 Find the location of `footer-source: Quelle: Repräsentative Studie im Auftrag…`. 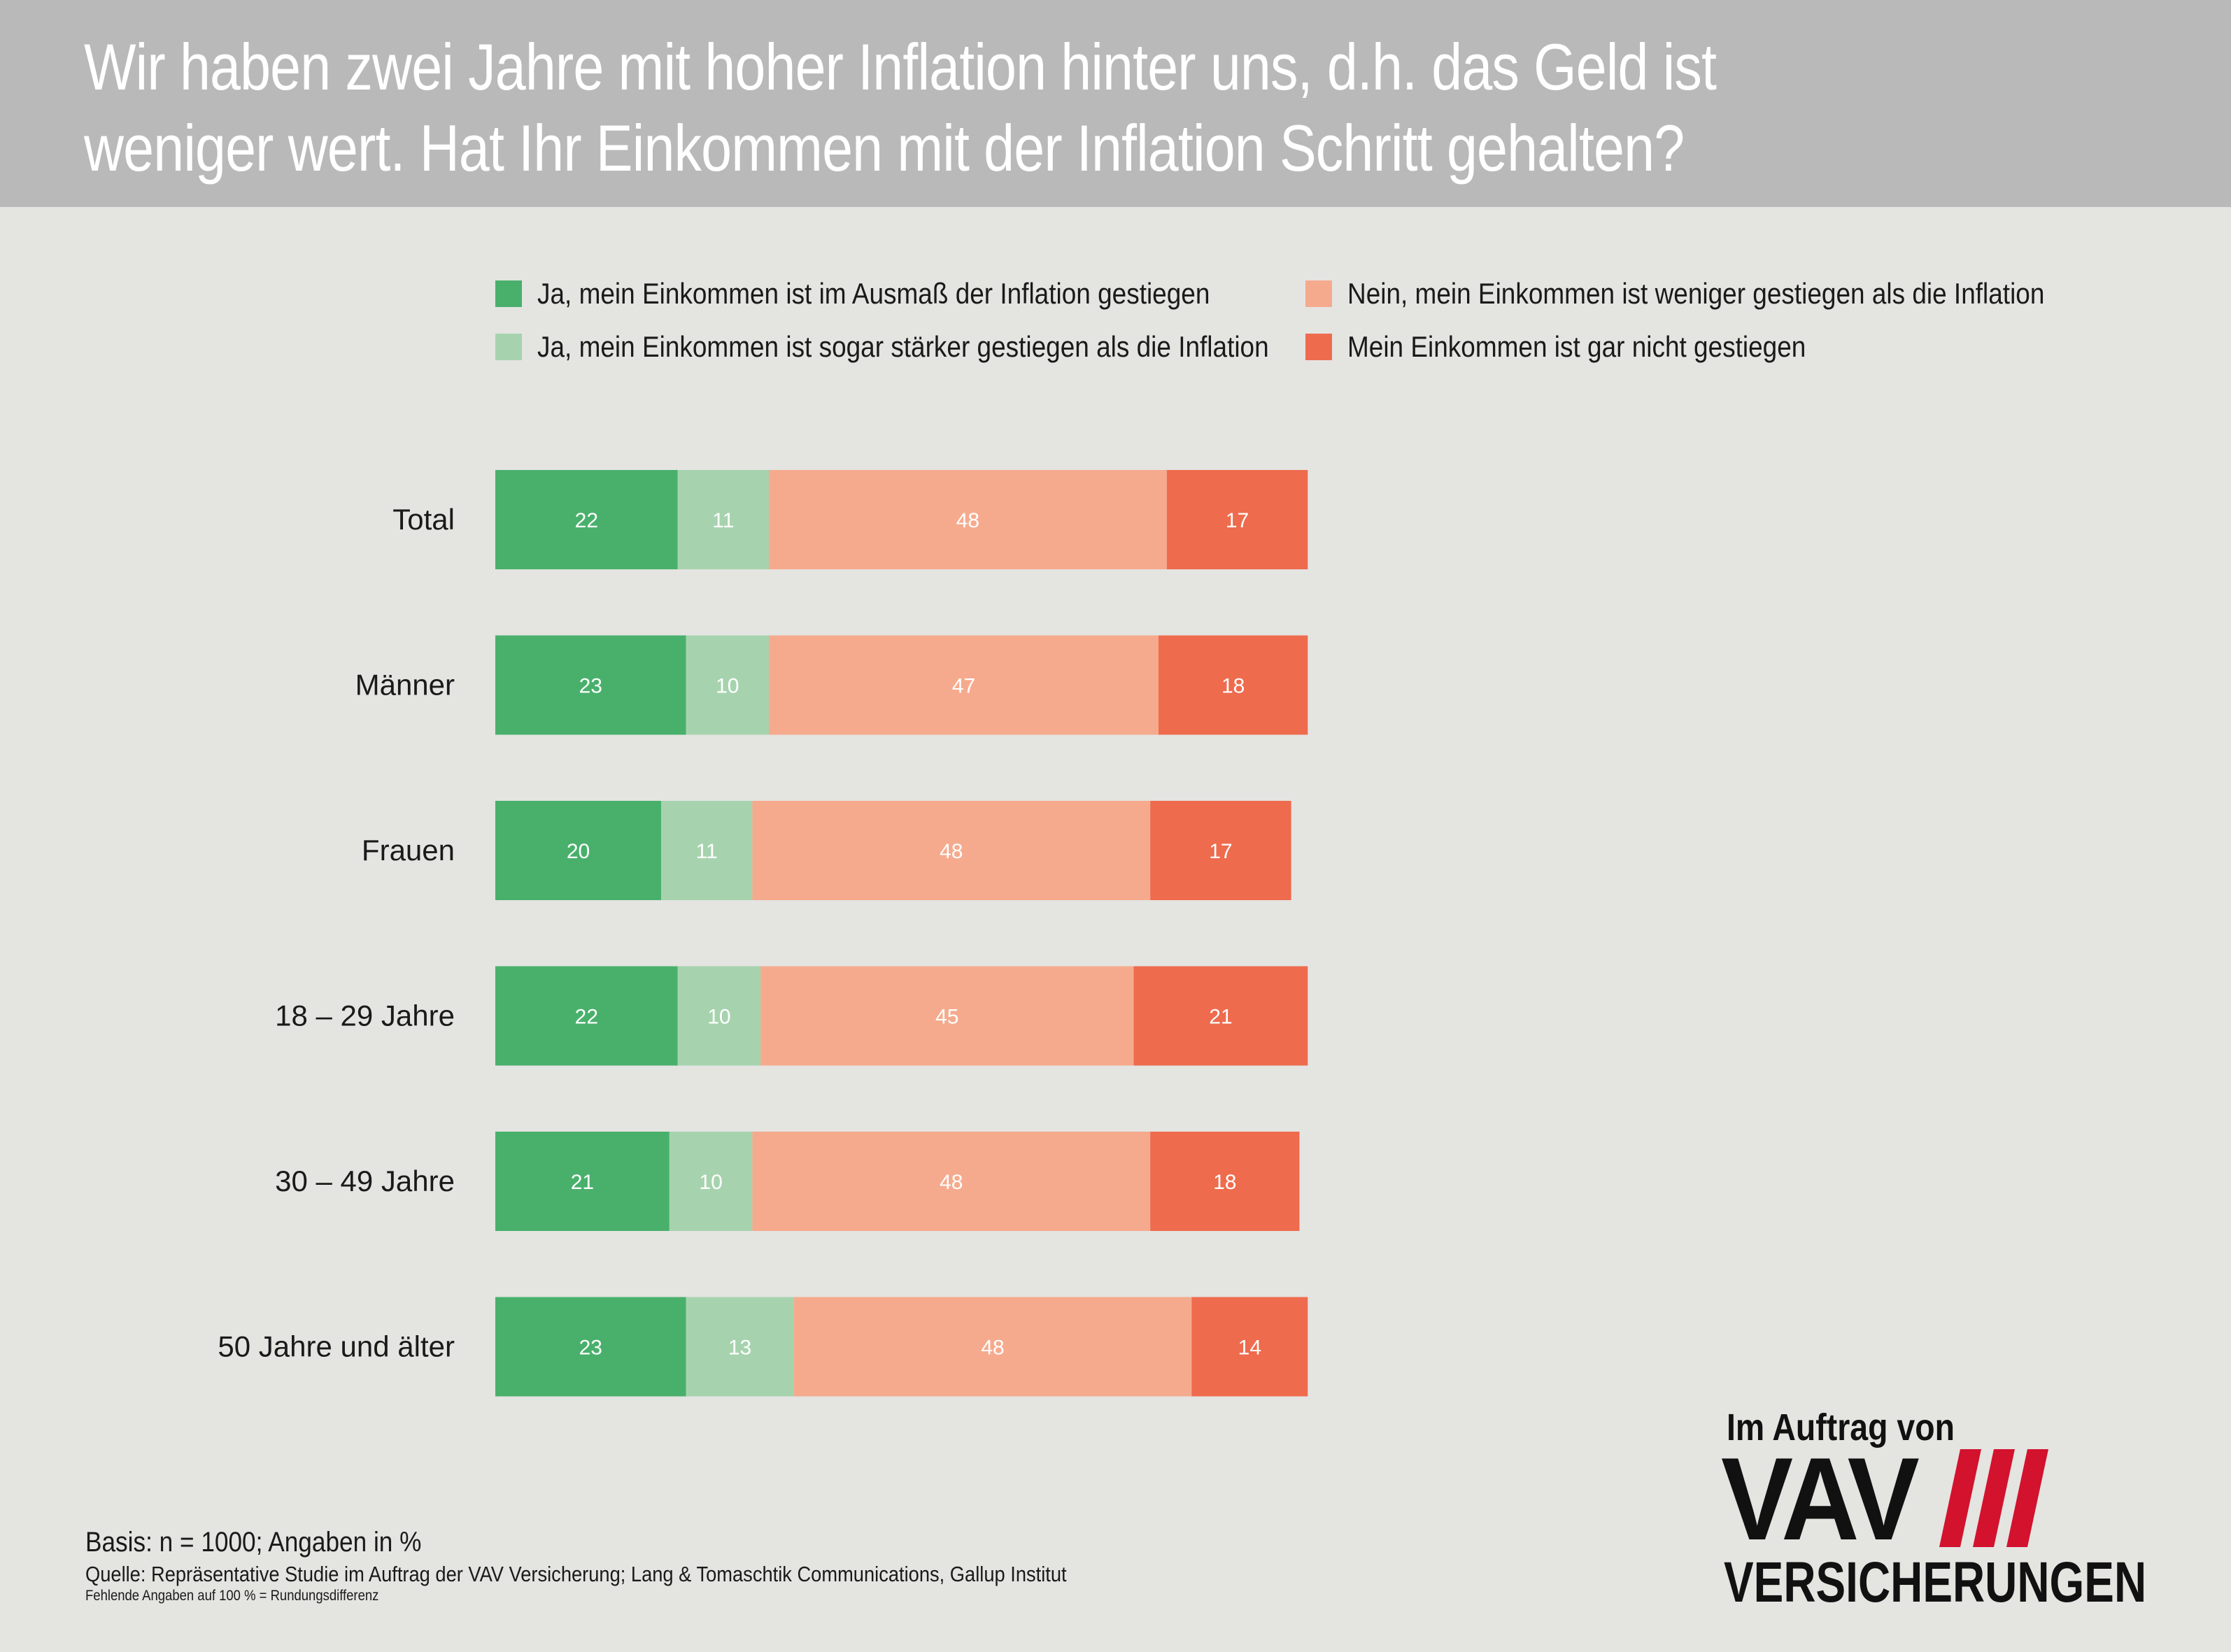

footer-source: Quelle: Repräsentative Studie im Auftrag… is located at coordinates (576, 1574).